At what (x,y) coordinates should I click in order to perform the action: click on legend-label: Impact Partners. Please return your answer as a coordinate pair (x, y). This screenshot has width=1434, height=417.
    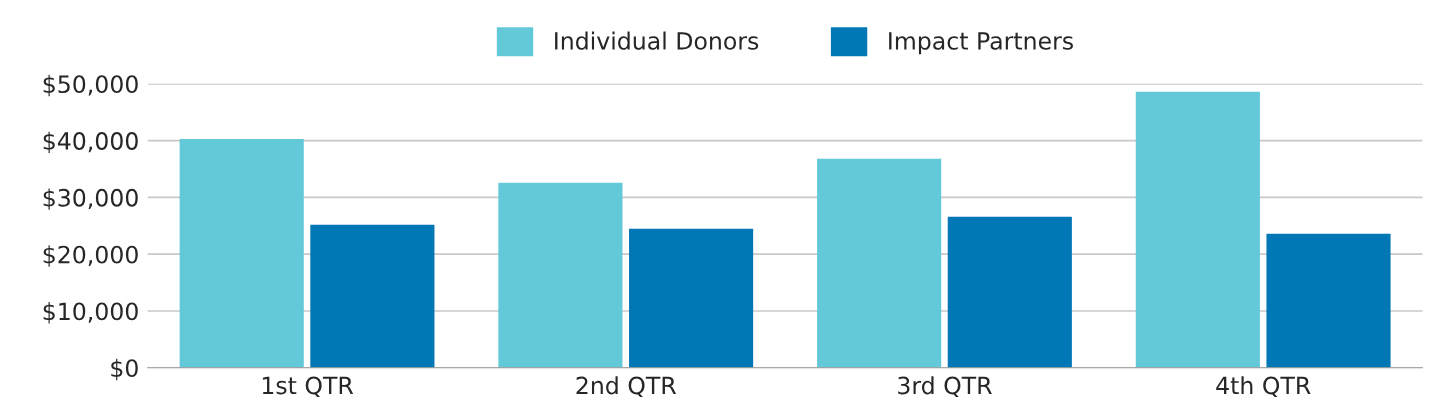
    Looking at the image, I should click on (981, 43).